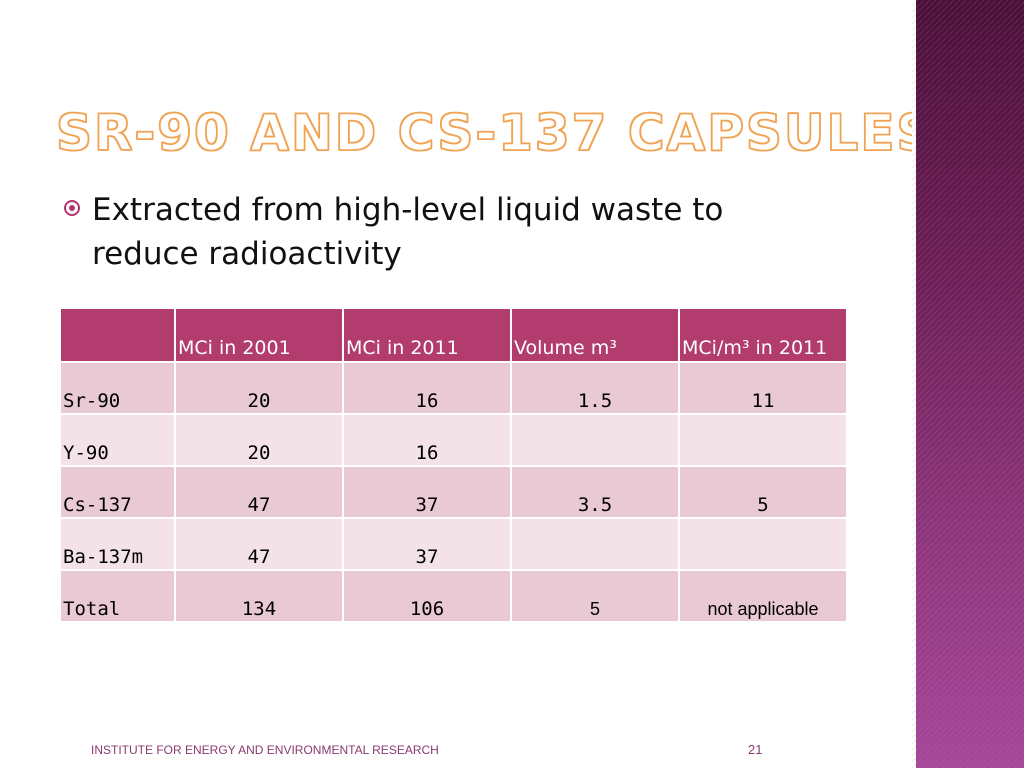 This screenshot has width=1024, height=768. What do you see at coordinates (427, 596) in the screenshot?
I see `table-cell: 106` at bounding box center [427, 596].